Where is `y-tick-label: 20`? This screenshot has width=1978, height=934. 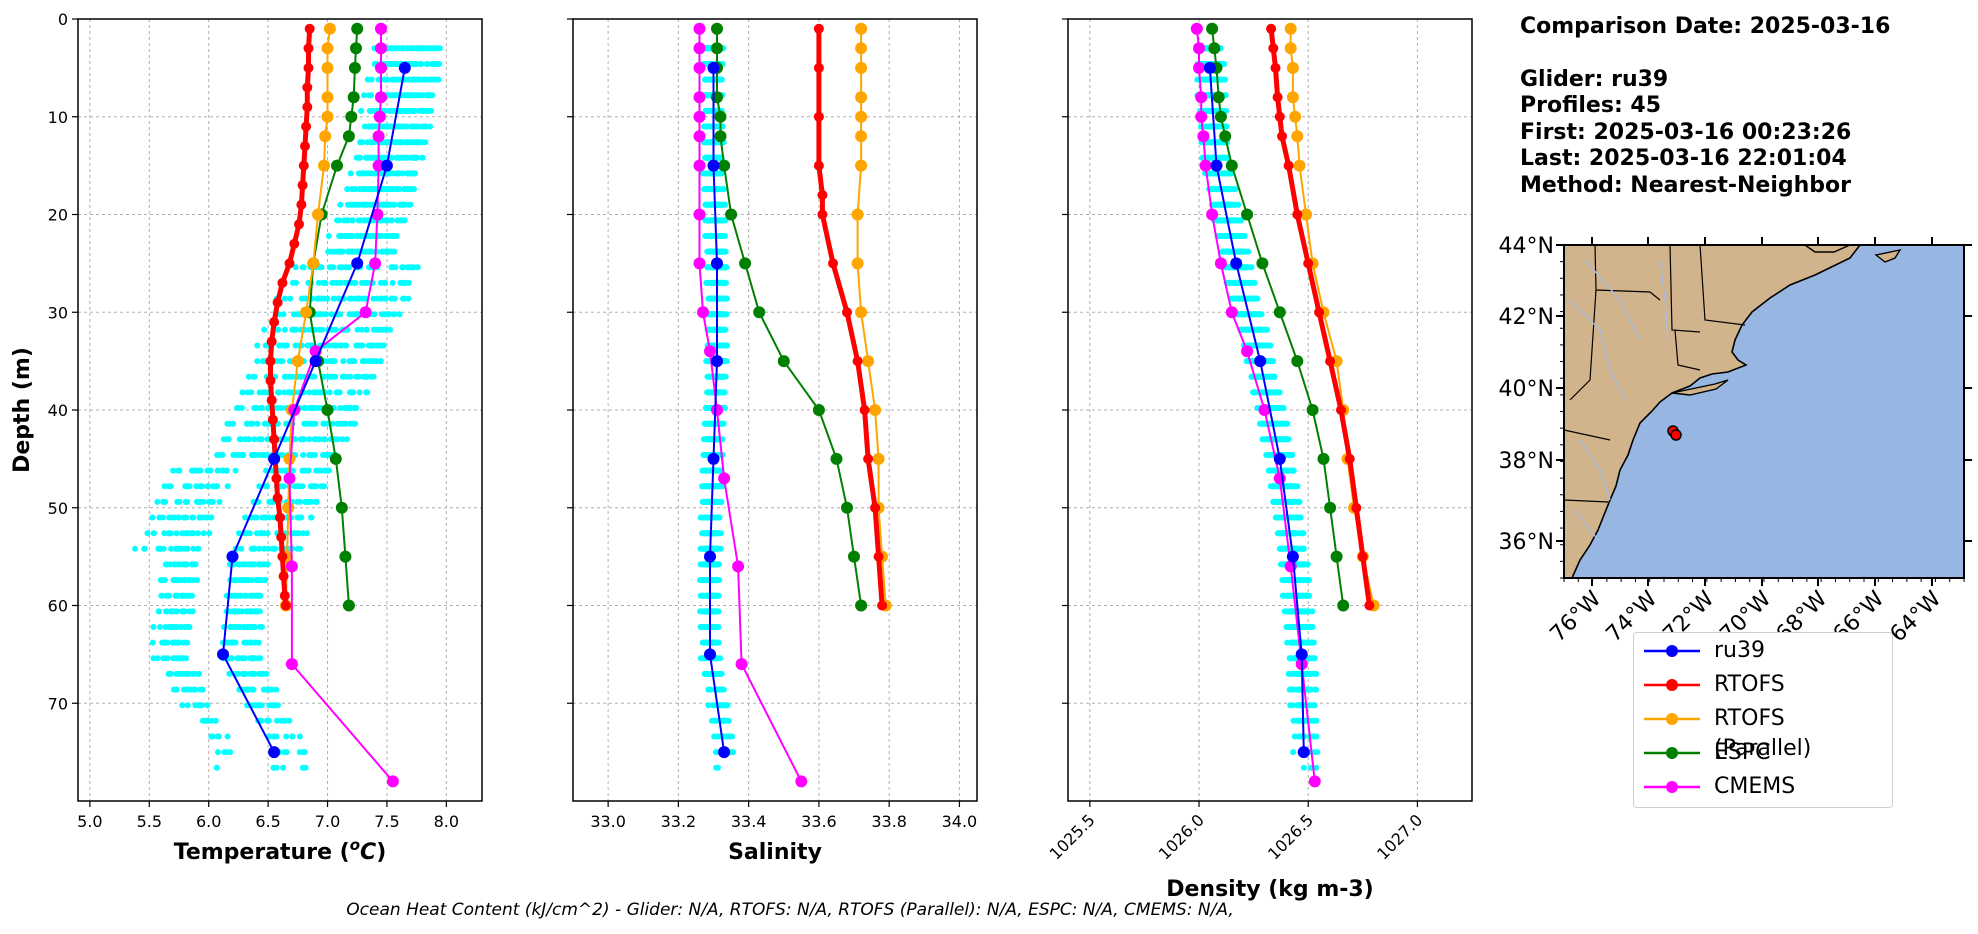
y-tick-label: 20 is located at coordinates (58, 215).